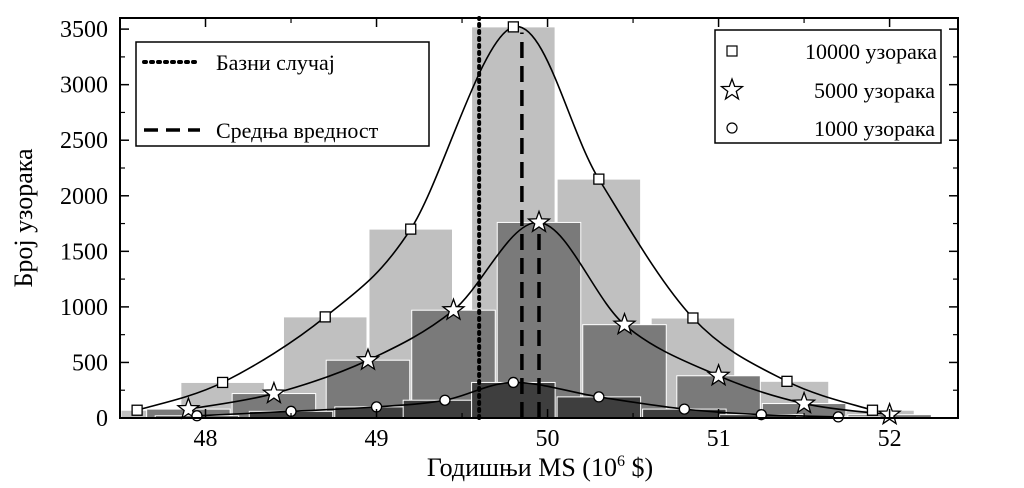  I want to click on legend-5000-label: 5000 узорака, so click(874, 90).